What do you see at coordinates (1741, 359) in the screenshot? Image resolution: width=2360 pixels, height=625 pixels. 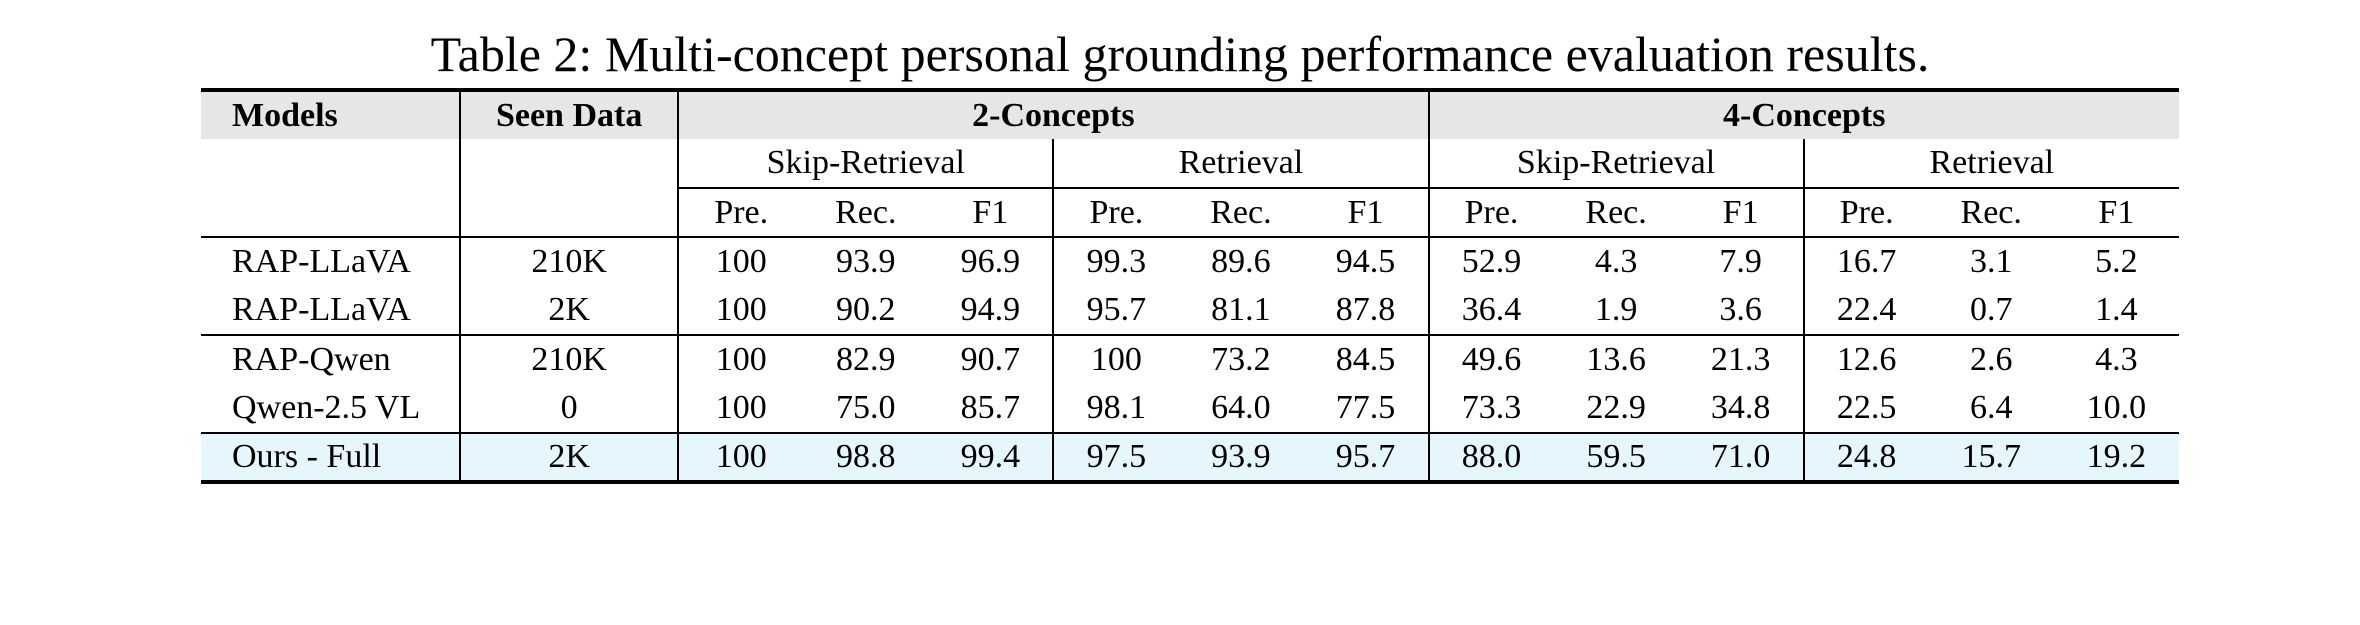 I see `table-cell: 21.3` at bounding box center [1741, 359].